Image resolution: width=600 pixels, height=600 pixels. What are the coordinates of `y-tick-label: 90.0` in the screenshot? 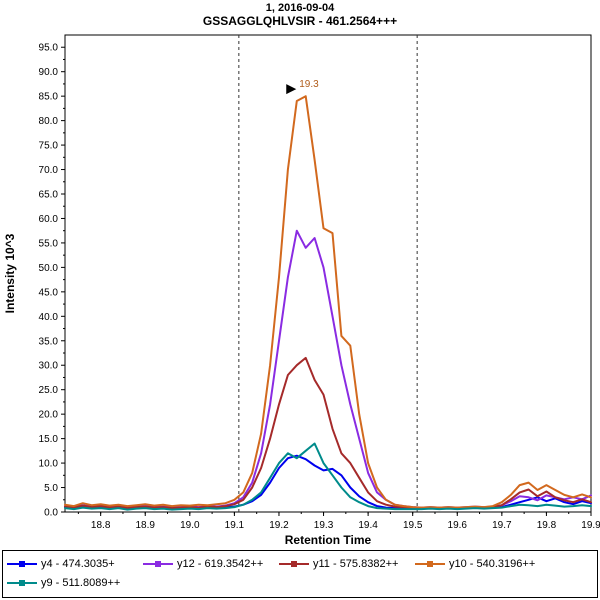 It's located at (49, 72).